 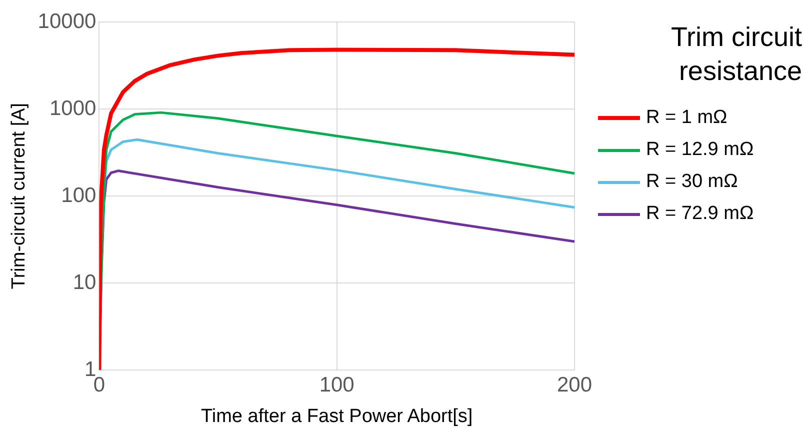 What do you see at coordinates (736, 54) in the screenshot?
I see `legend-title: Trim circuit resistance` at bounding box center [736, 54].